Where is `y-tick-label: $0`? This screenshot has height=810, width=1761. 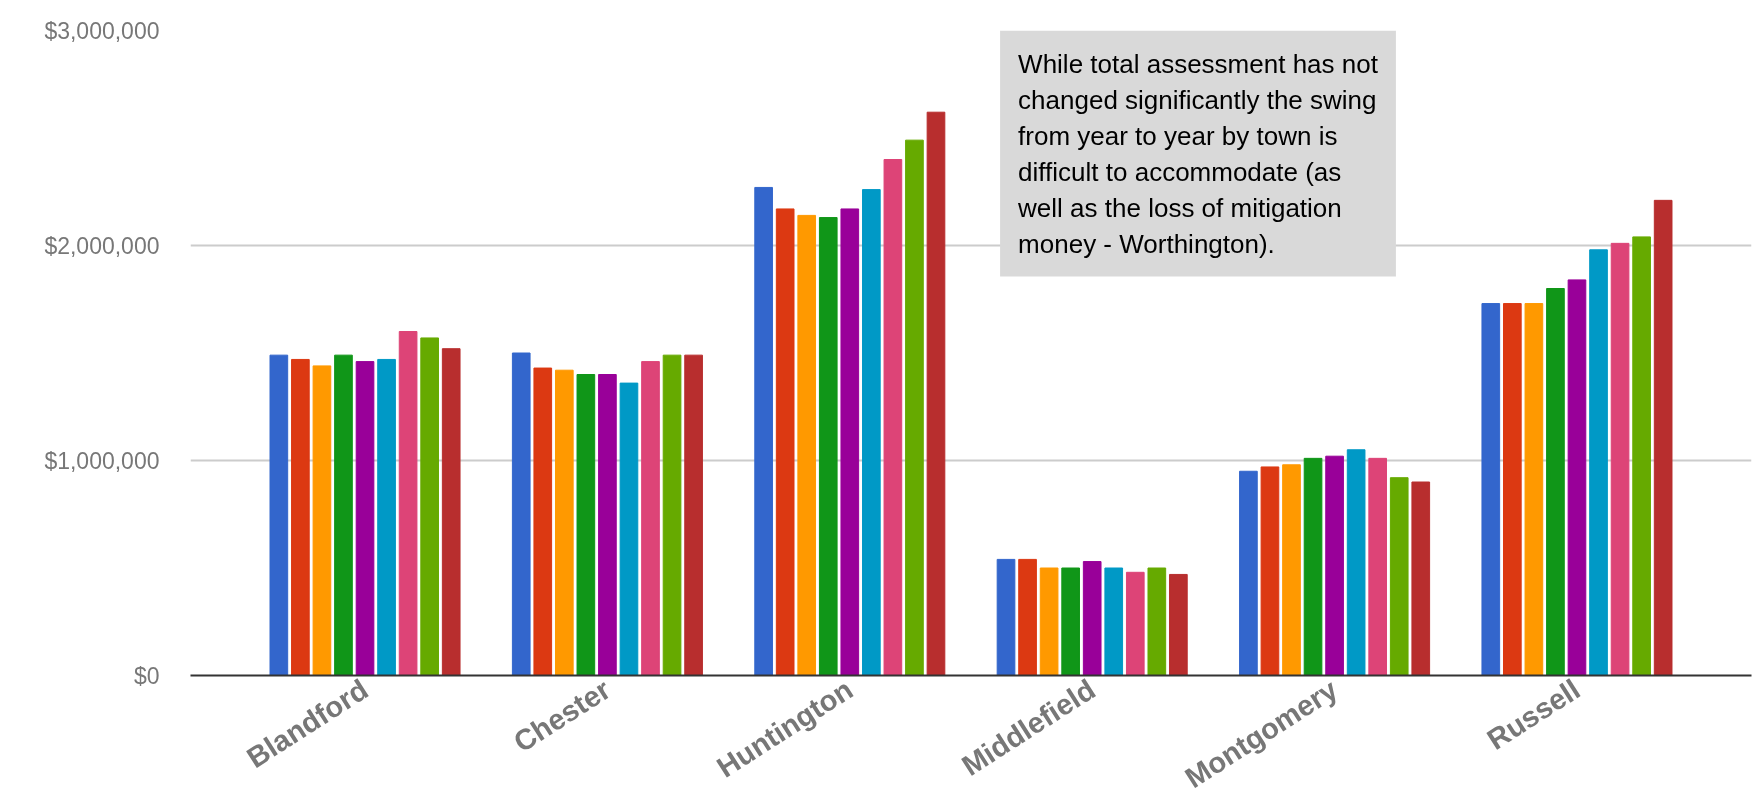
y-tick-label: $0 is located at coordinates (146, 675).